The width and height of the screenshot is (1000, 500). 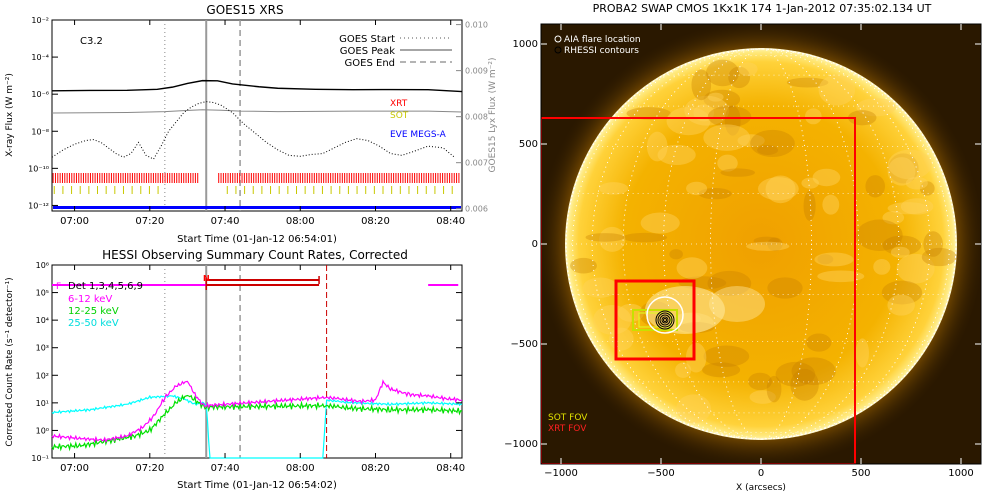 I want to click on swap-y-tick-label: −1000, so click(x=521, y=444).